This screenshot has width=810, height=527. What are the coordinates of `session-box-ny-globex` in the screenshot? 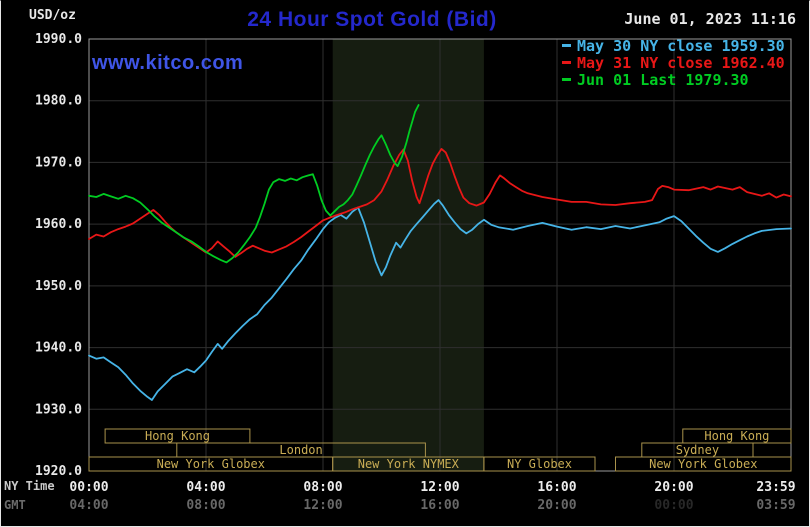 It's located at (539, 464).